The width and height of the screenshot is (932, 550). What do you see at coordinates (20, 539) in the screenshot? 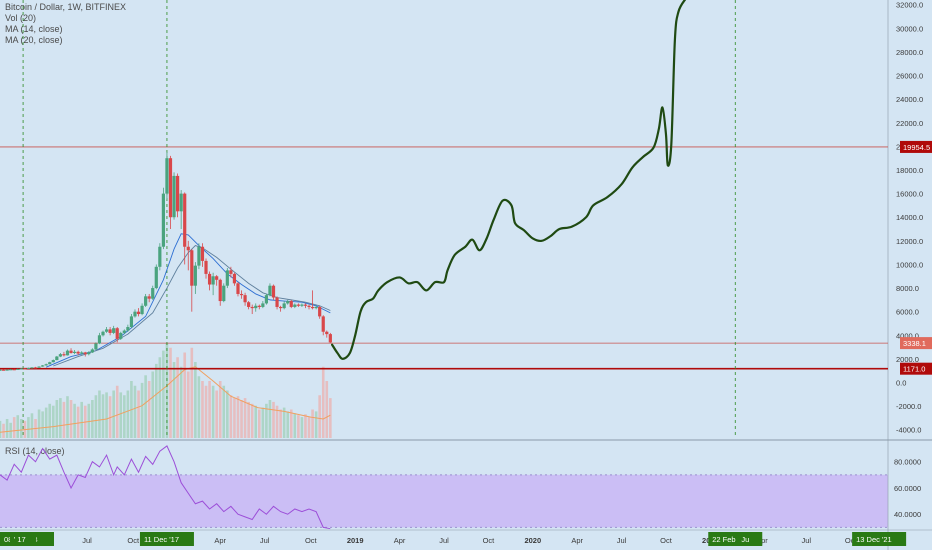
I see `date-badge-label: ' 17` at bounding box center [20, 539].